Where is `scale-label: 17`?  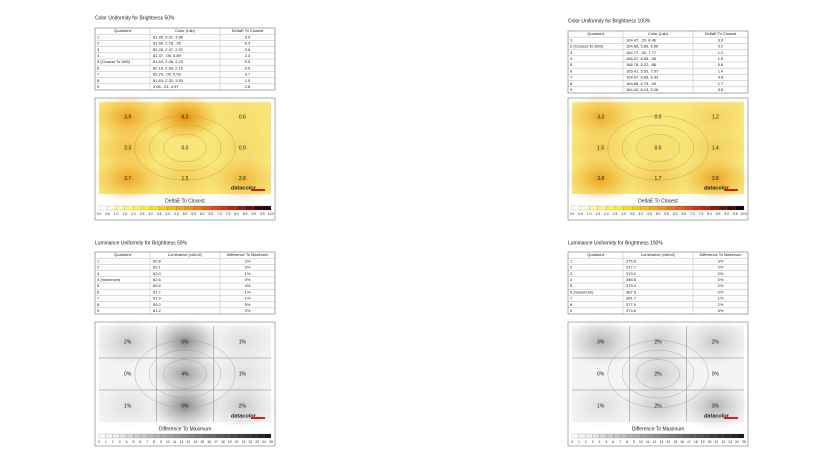 scale-label: 17 is located at coordinates (689, 442).